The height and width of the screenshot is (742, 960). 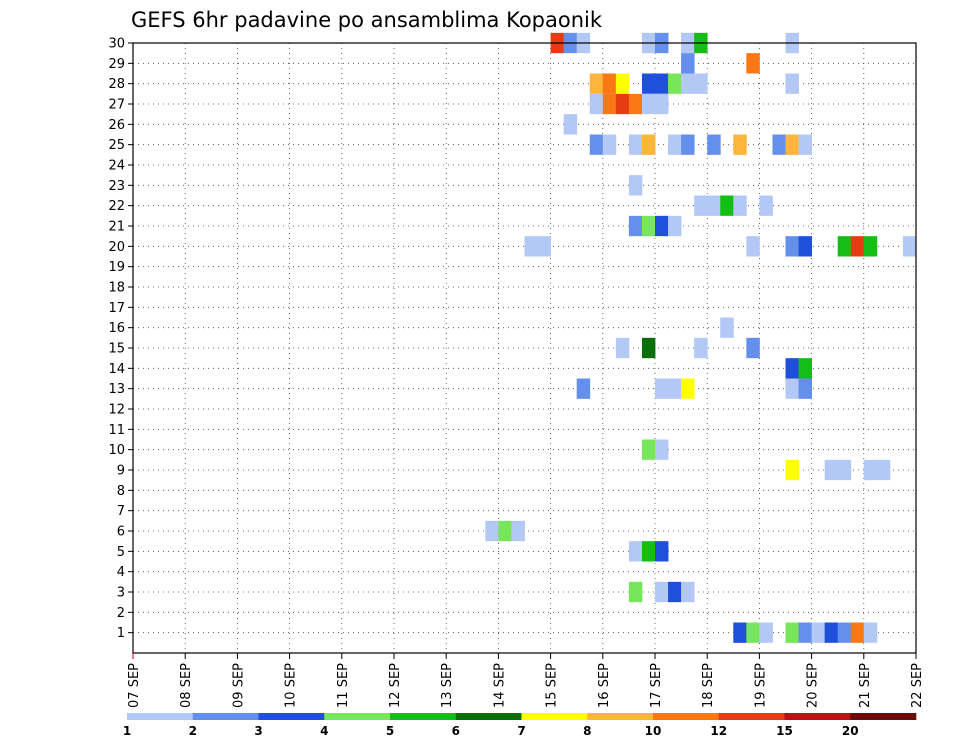 What do you see at coordinates (121, 511) in the screenshot?
I see `y-tick-label: 7` at bounding box center [121, 511].